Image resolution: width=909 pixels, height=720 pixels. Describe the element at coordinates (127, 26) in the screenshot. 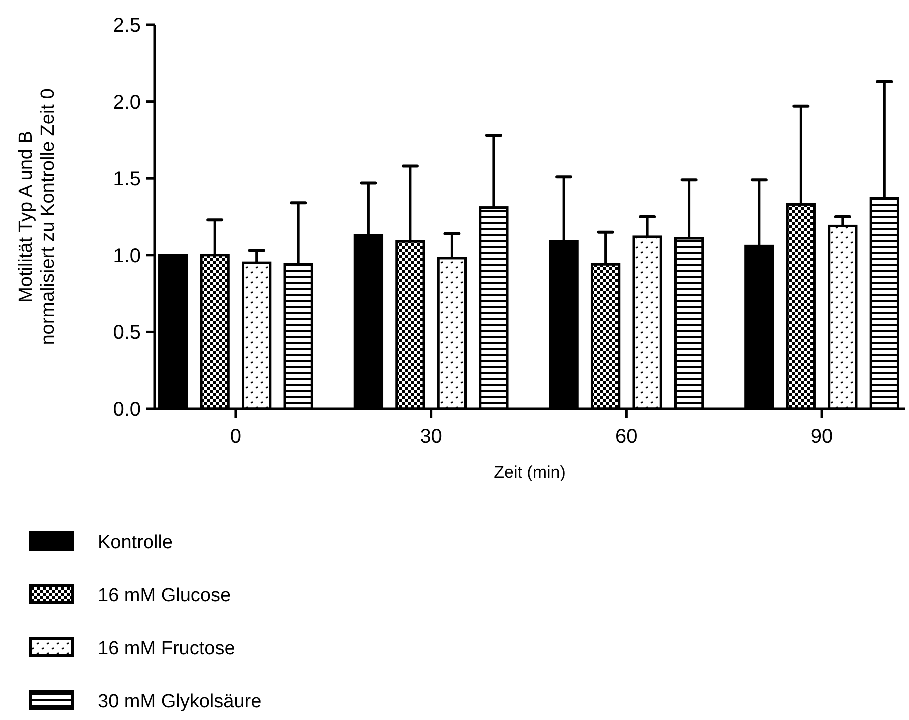

I see `y-tick-label: 2.5` at that location.